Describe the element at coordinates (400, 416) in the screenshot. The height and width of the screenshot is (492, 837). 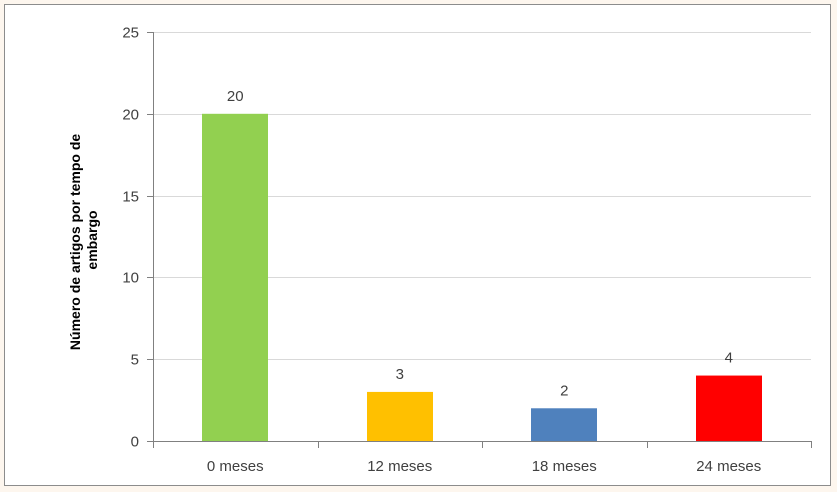
I see `bar-12-meses` at that location.